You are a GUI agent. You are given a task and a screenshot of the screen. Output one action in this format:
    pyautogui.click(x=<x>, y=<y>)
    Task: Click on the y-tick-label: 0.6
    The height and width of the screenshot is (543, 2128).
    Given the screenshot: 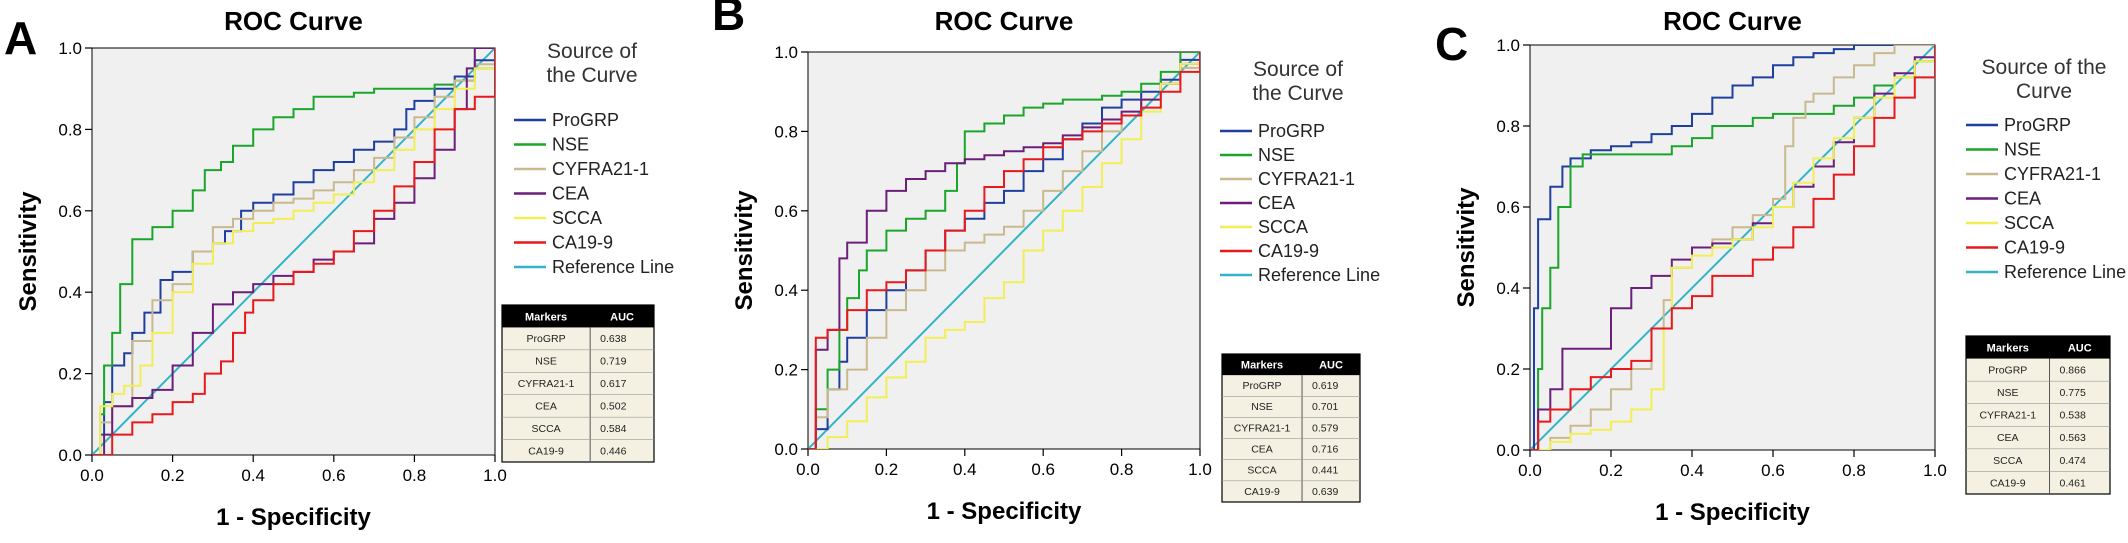 What is the action you would take?
    pyautogui.click(x=1508, y=207)
    